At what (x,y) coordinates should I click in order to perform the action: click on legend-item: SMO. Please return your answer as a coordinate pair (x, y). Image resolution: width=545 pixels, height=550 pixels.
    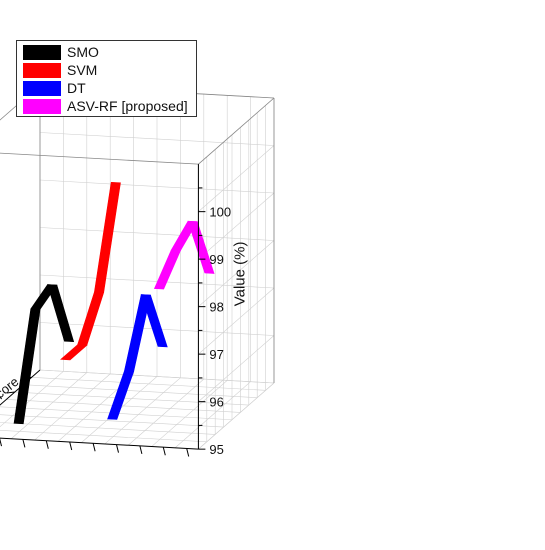
    Looking at the image, I should click on (61, 52).